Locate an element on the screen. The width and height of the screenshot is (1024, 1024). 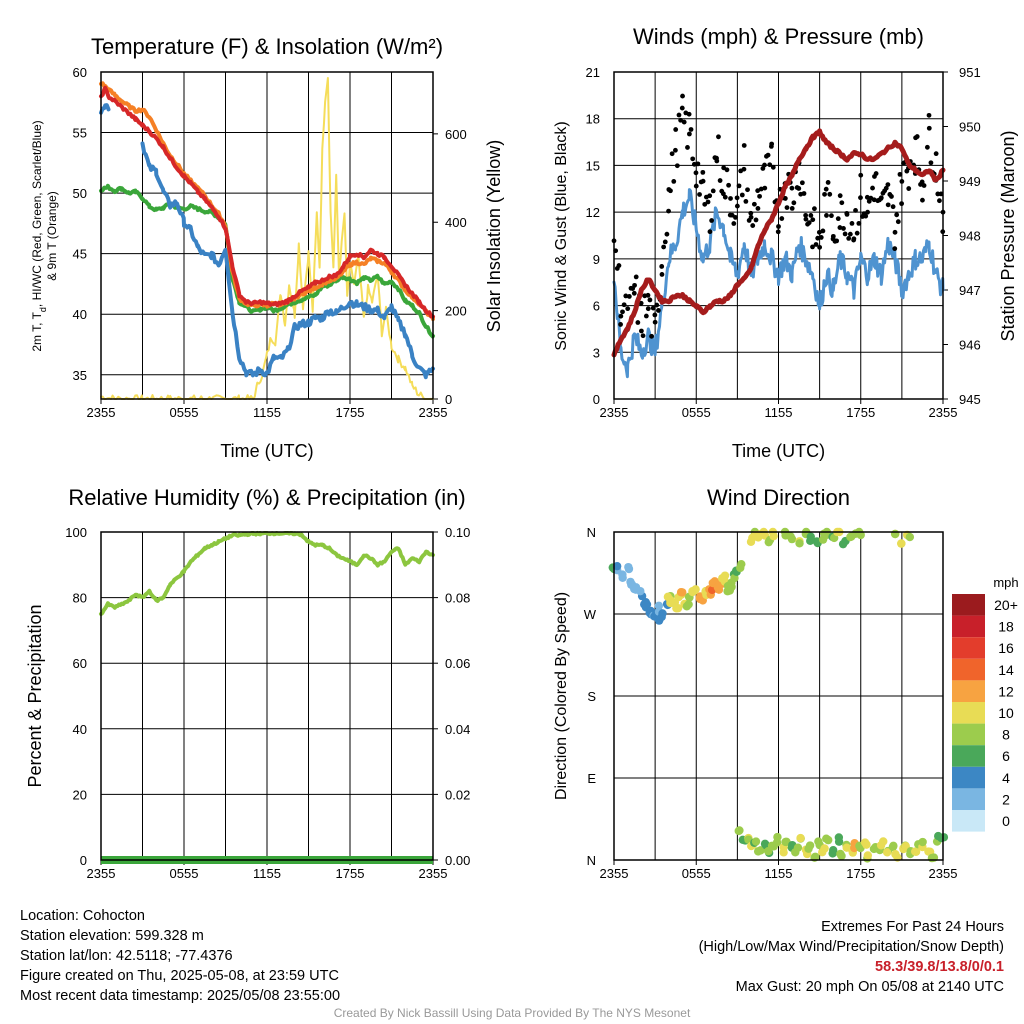
y-tick-label: 6 is located at coordinates (596, 306).